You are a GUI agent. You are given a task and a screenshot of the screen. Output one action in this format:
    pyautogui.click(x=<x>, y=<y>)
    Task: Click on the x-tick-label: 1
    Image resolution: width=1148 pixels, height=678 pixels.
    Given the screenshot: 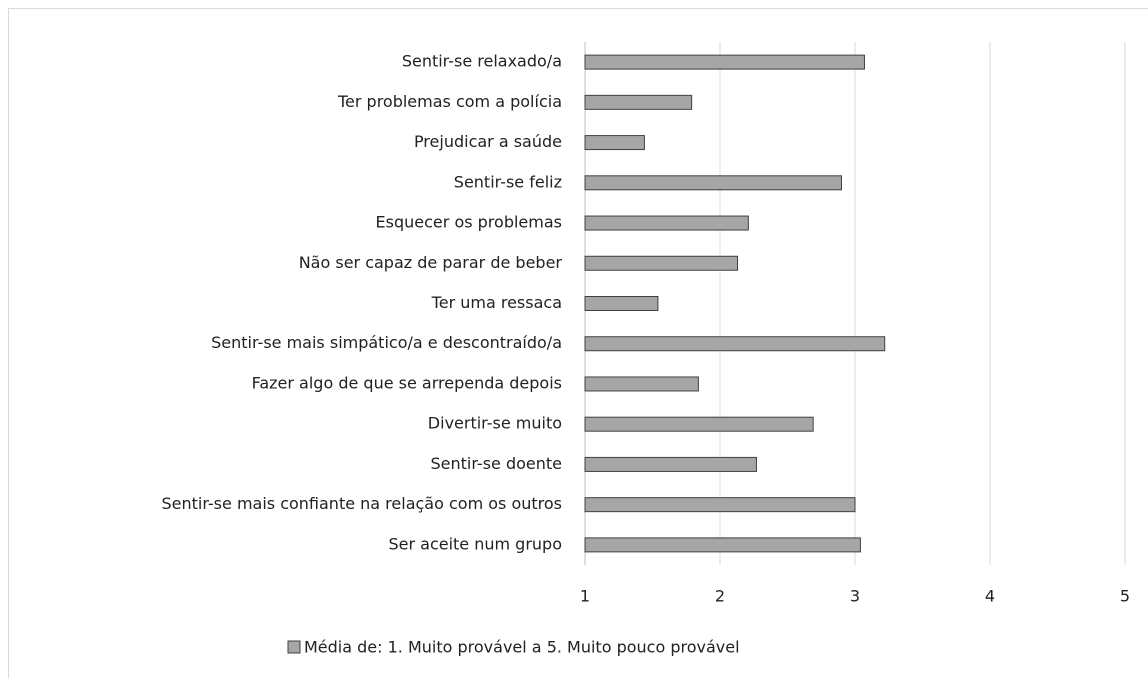 What is the action you would take?
    pyautogui.click(x=585, y=596)
    